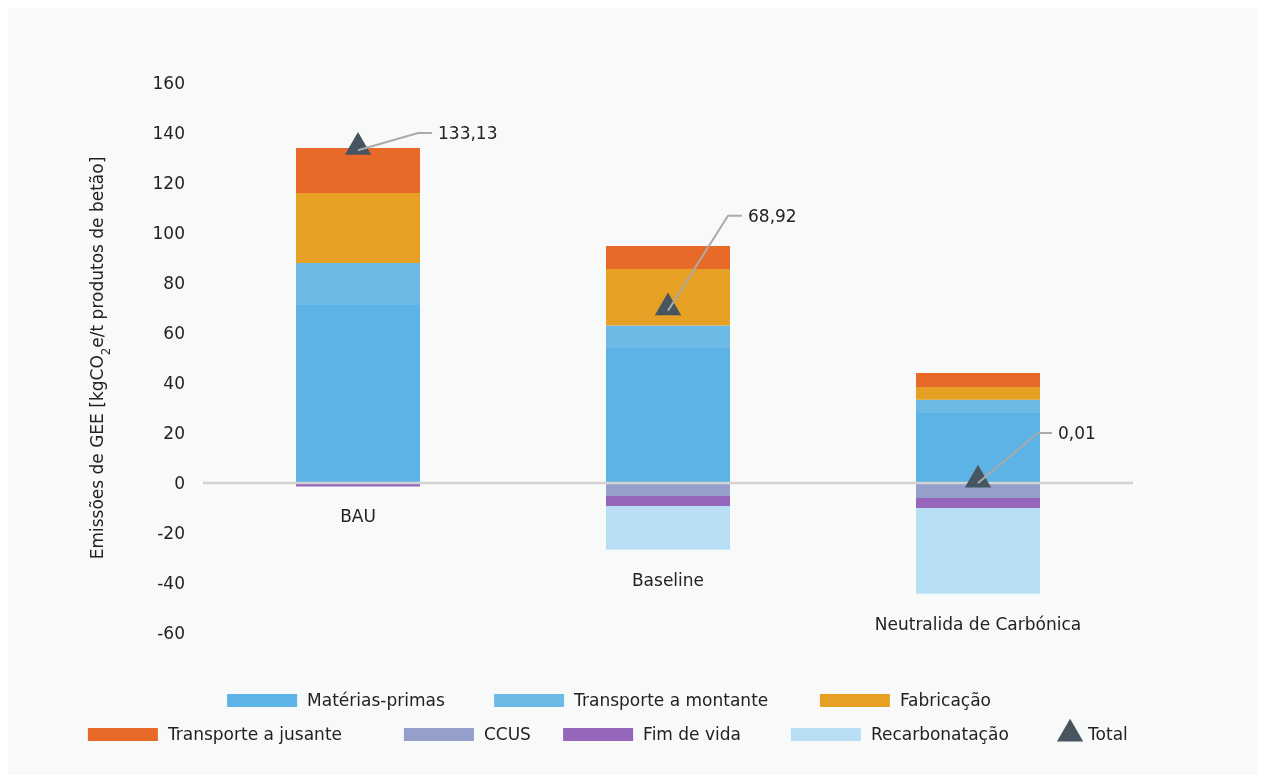 The image size is (1265, 783). What do you see at coordinates (1107, 733) in the screenshot?
I see `legend-label: Total` at bounding box center [1107, 733].